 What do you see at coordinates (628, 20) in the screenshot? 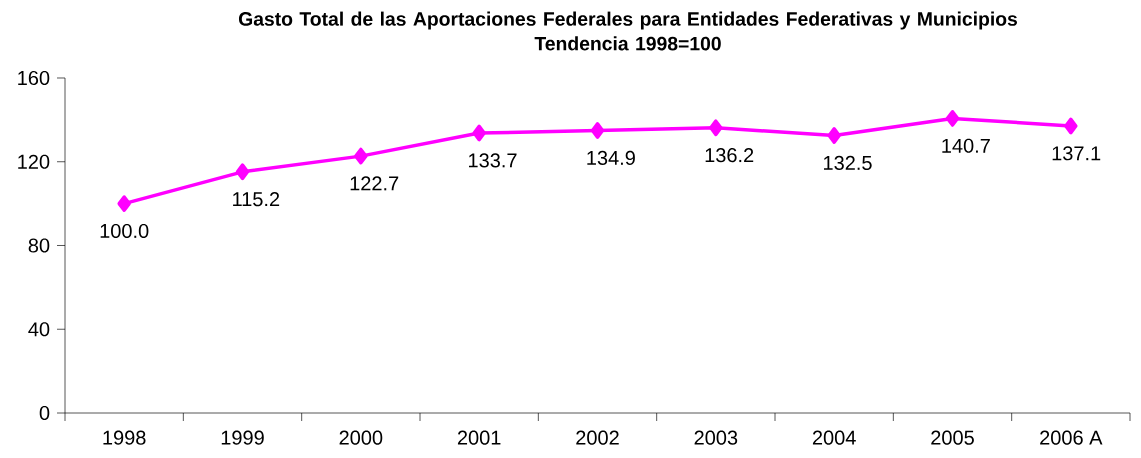
I see `chart-title: Gasto Total de las Aportaciones Federales para Entidades Federativas y Municipios` at bounding box center [628, 20].